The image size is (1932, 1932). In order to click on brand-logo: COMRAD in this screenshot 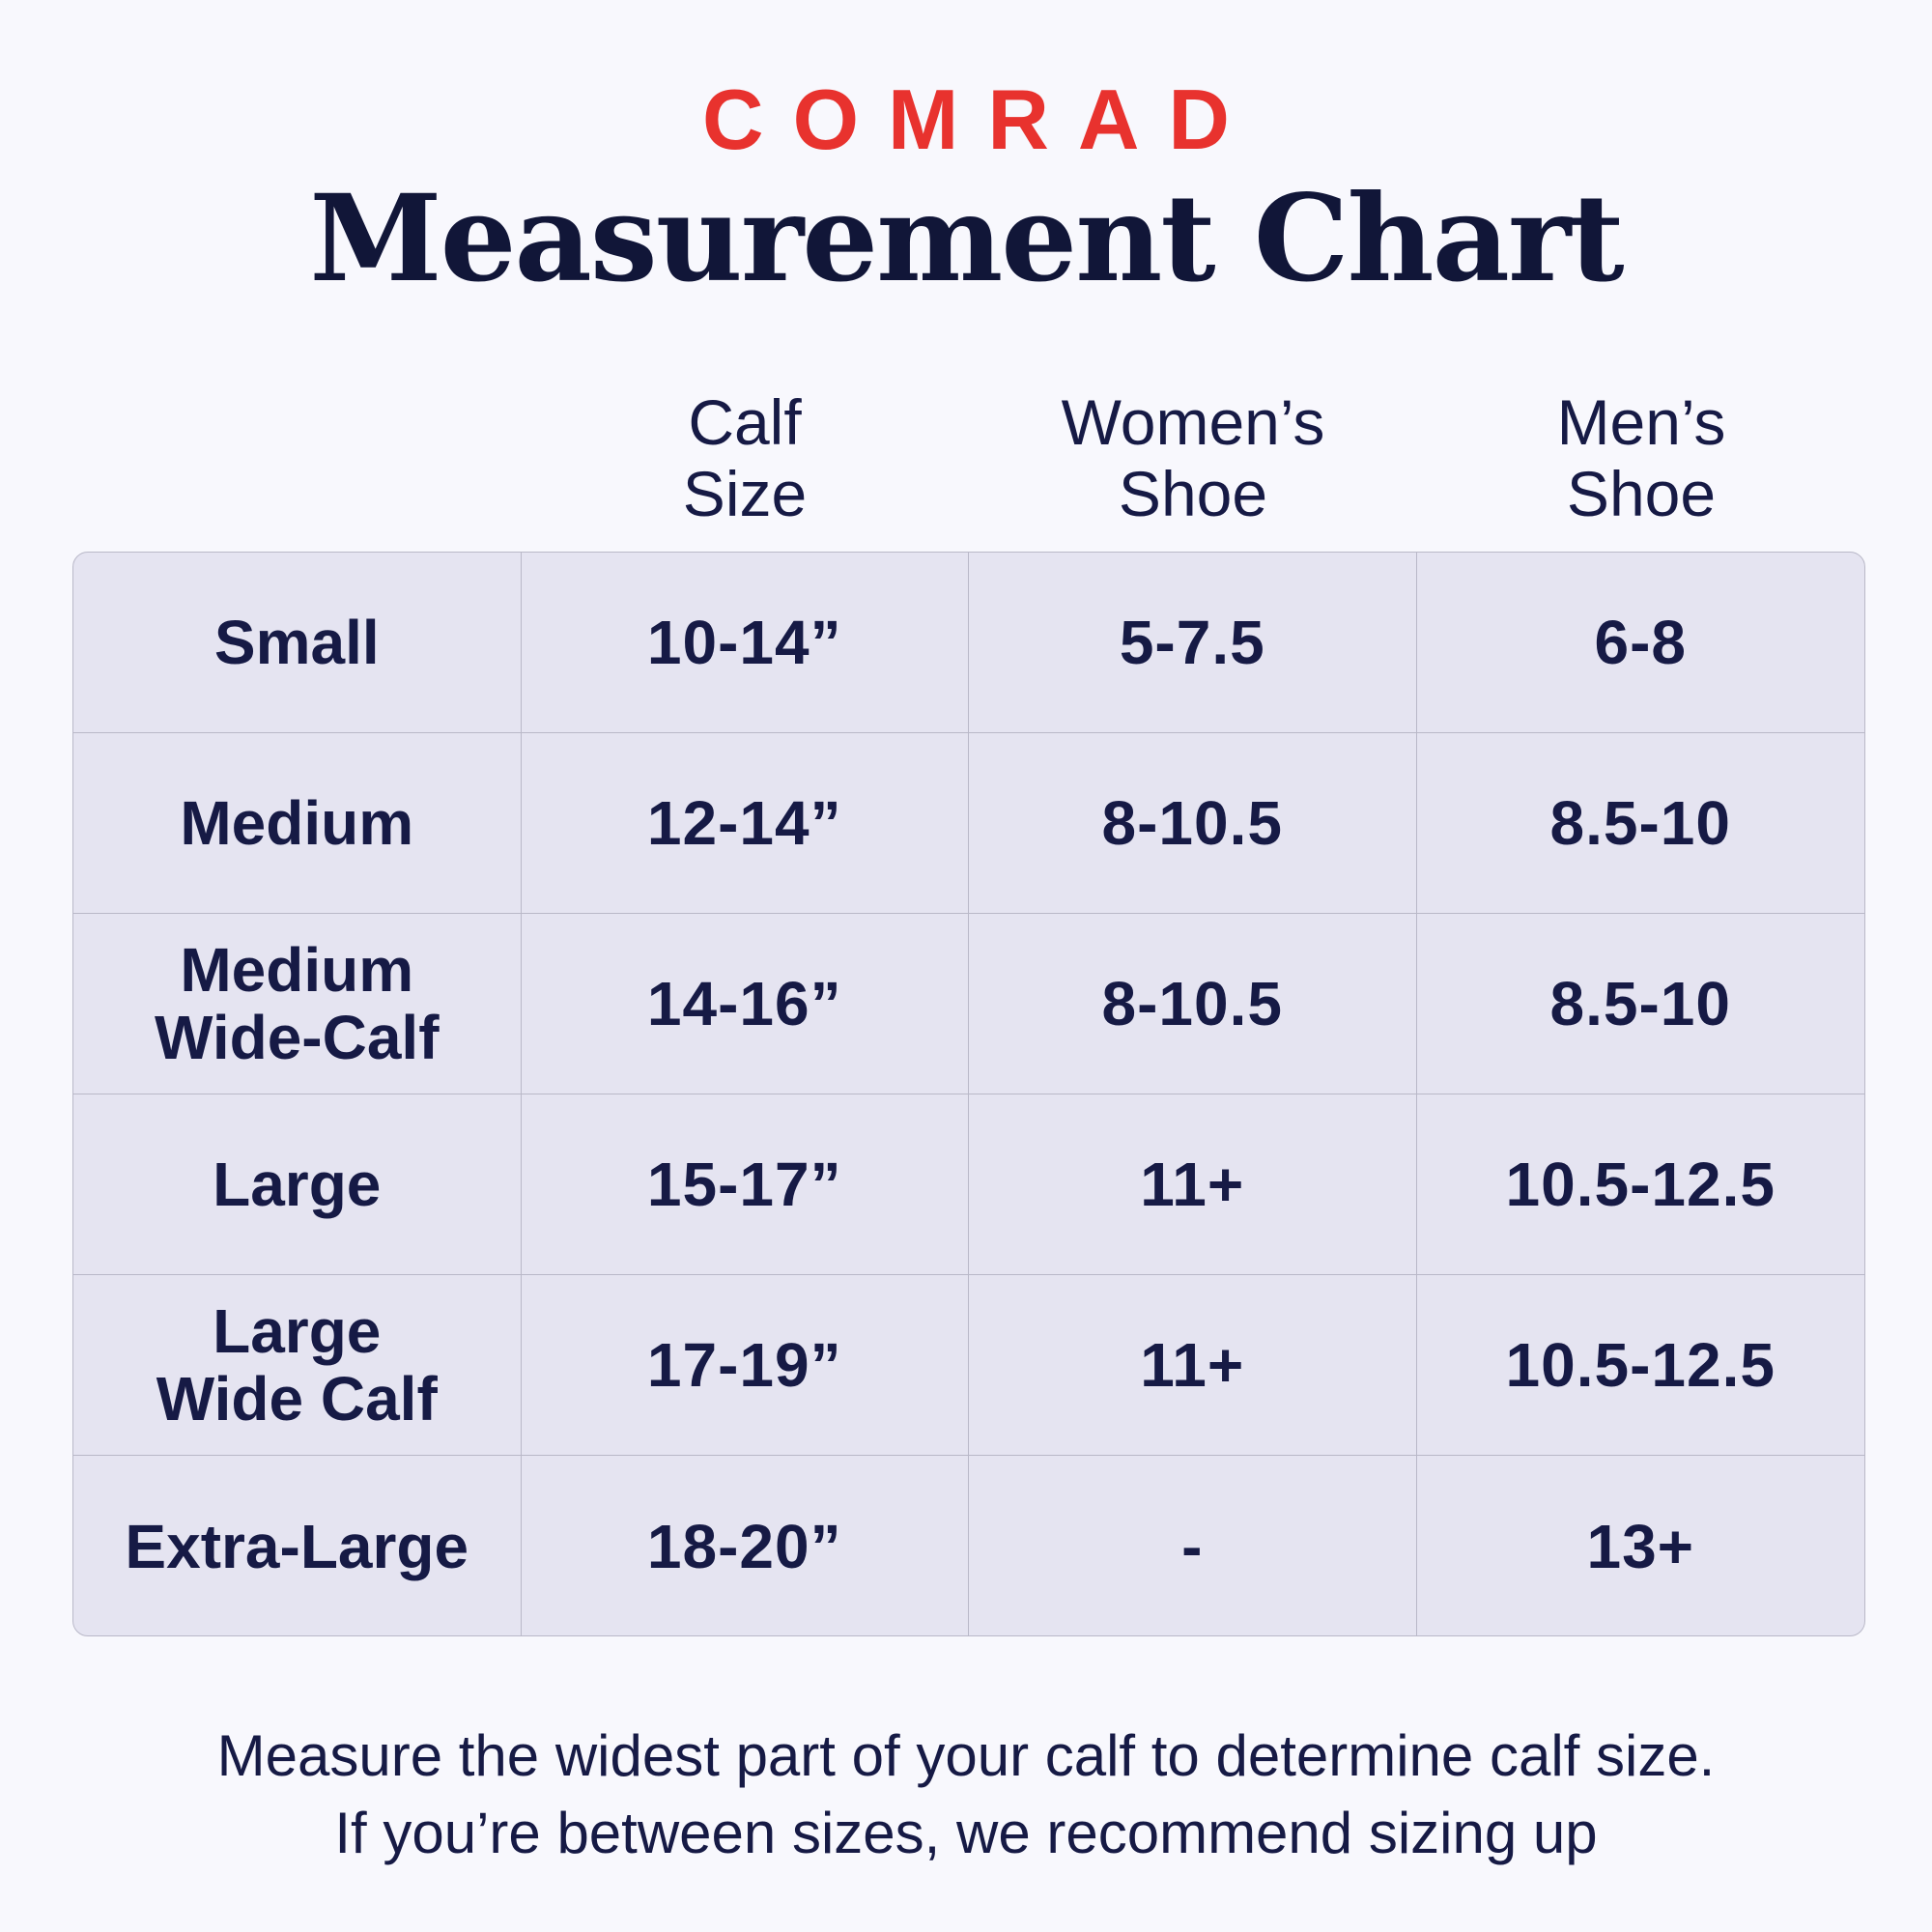, I will do `click(980, 119)`.